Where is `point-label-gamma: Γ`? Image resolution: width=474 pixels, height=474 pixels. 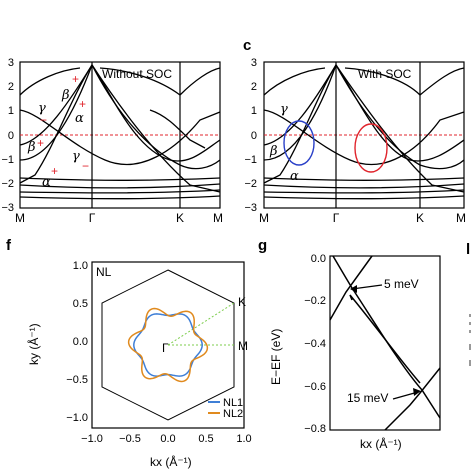 point-label-gamma: Γ is located at coordinates (165, 348).